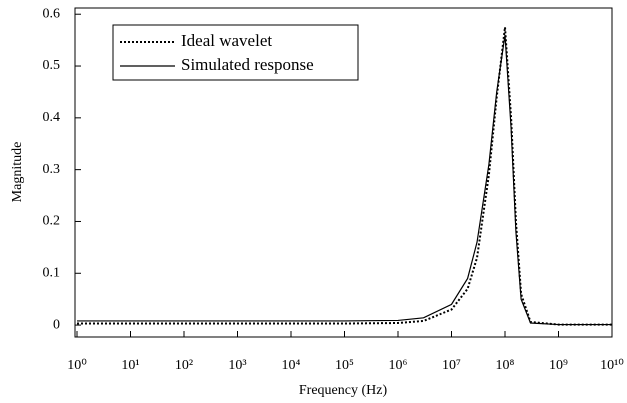 The height and width of the screenshot is (403, 627). What do you see at coordinates (344, 365) in the screenshot?
I see `x-tick-label: 10⁵` at bounding box center [344, 365].